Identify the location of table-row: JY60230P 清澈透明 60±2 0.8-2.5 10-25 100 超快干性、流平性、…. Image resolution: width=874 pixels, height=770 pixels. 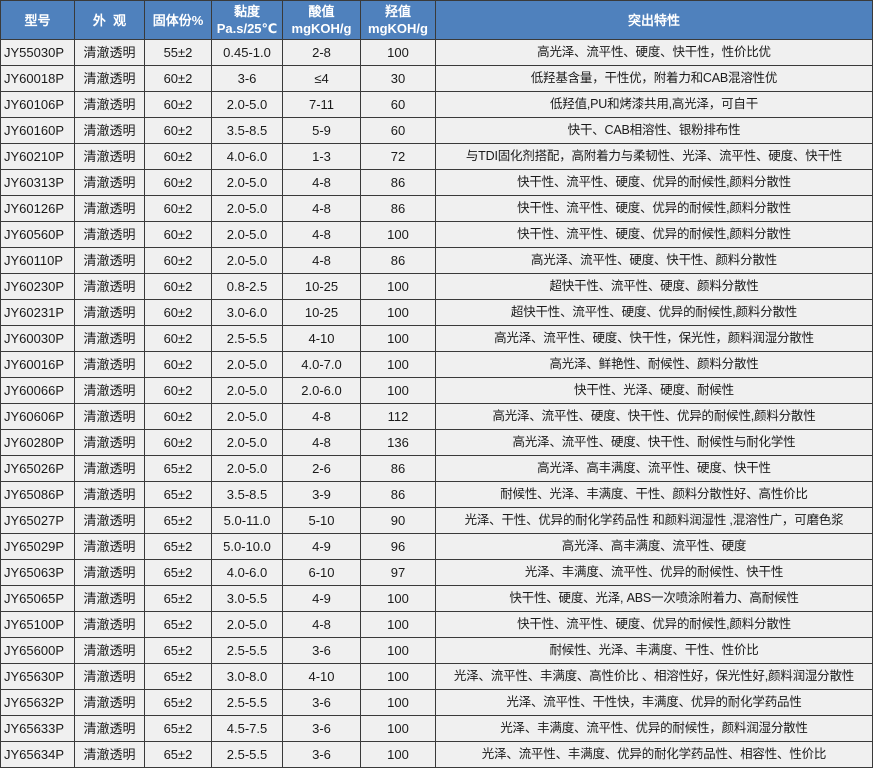
(436, 286).